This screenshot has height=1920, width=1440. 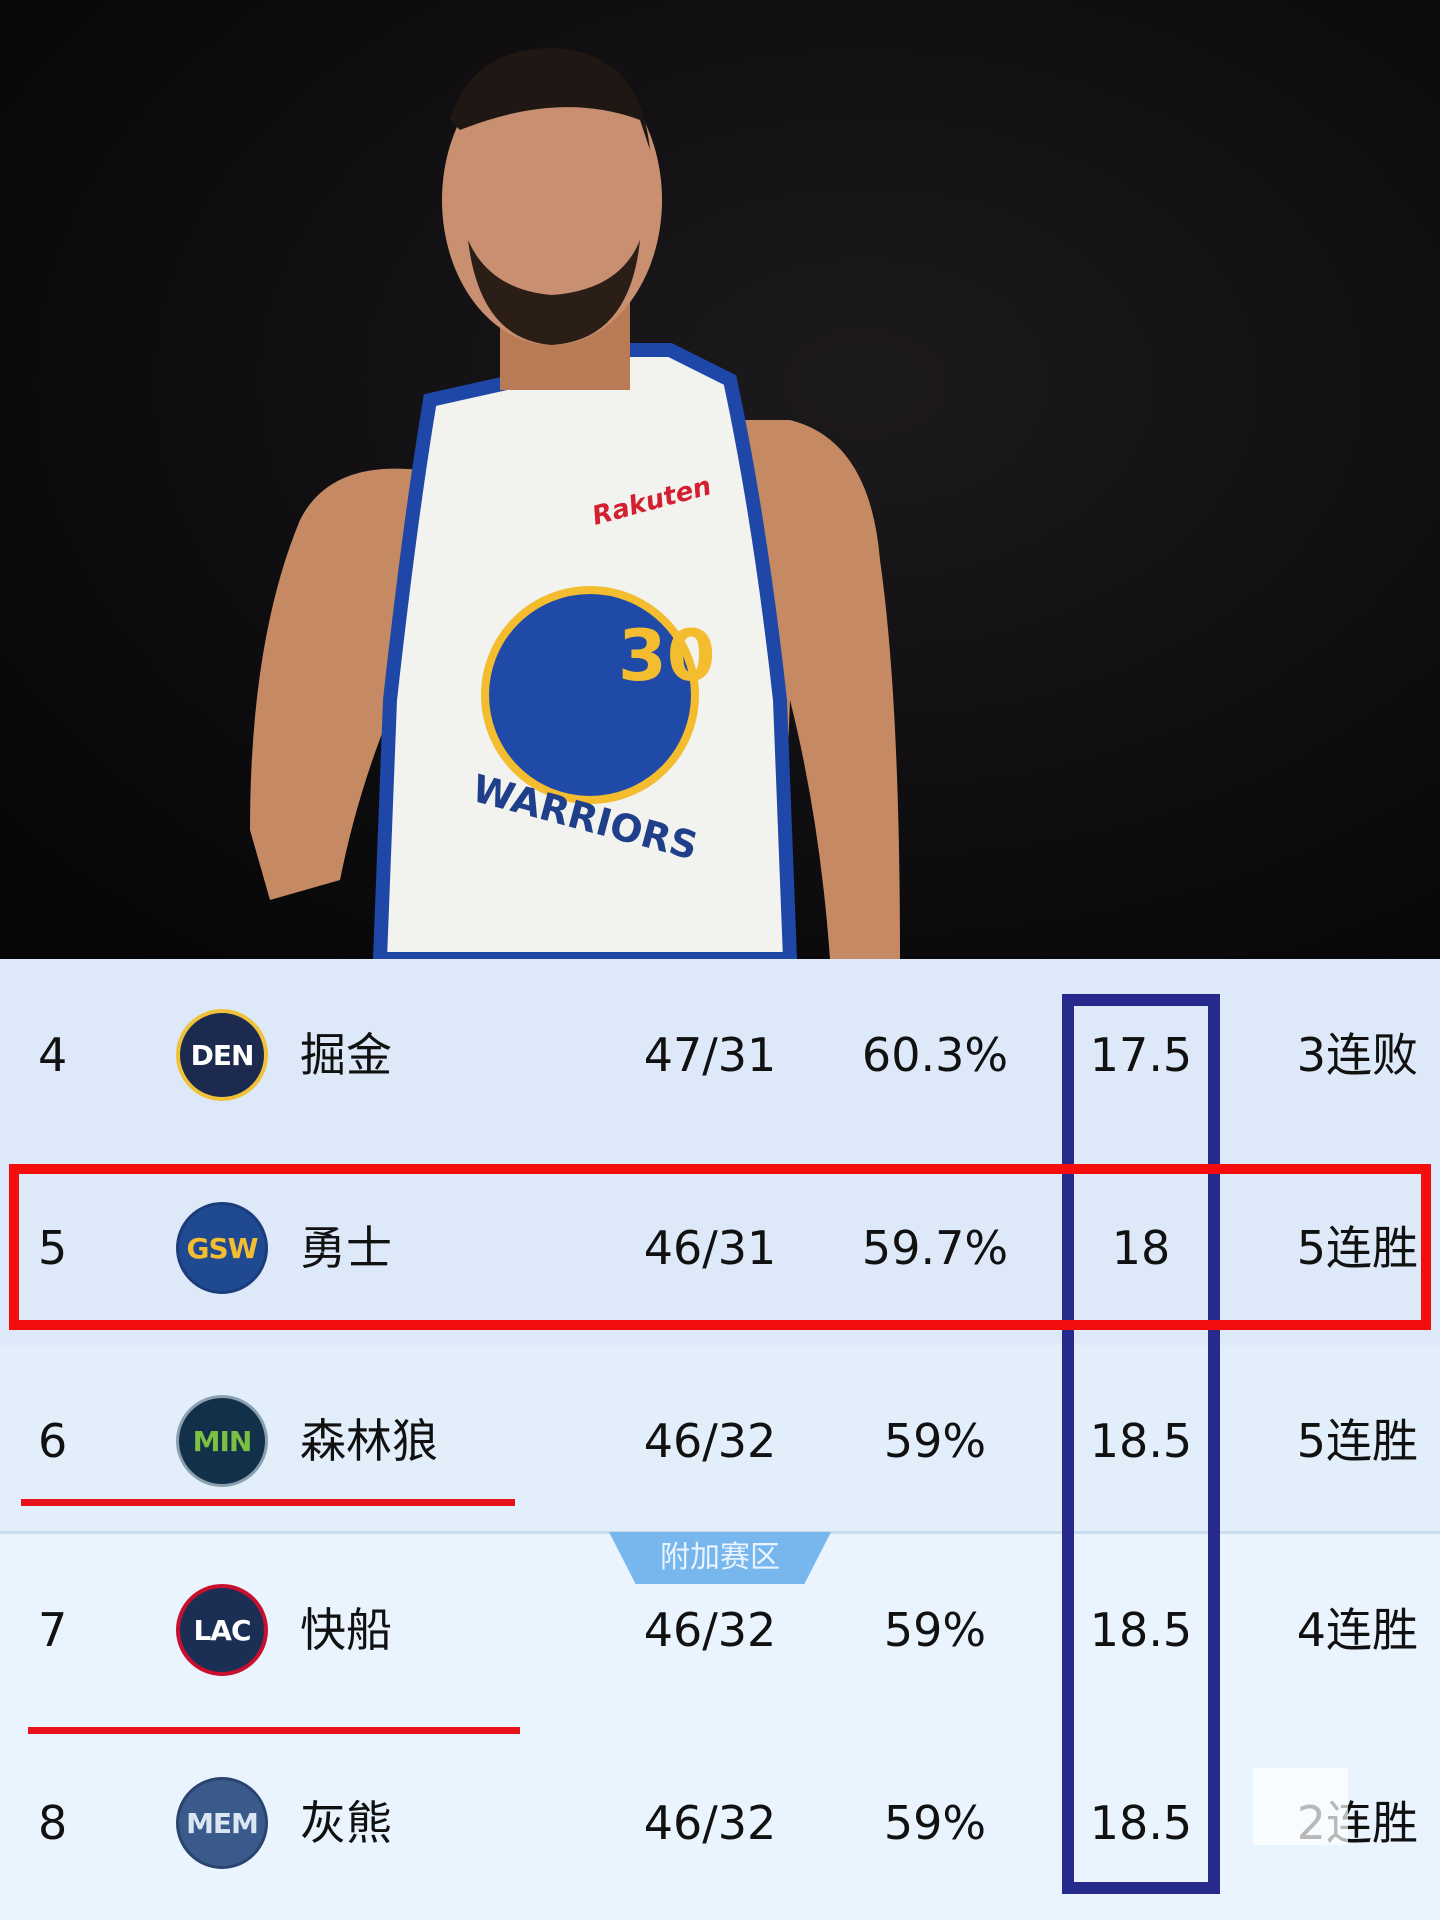 What do you see at coordinates (935, 1055) in the screenshot?
I see `win-pct: 60.3%` at bounding box center [935, 1055].